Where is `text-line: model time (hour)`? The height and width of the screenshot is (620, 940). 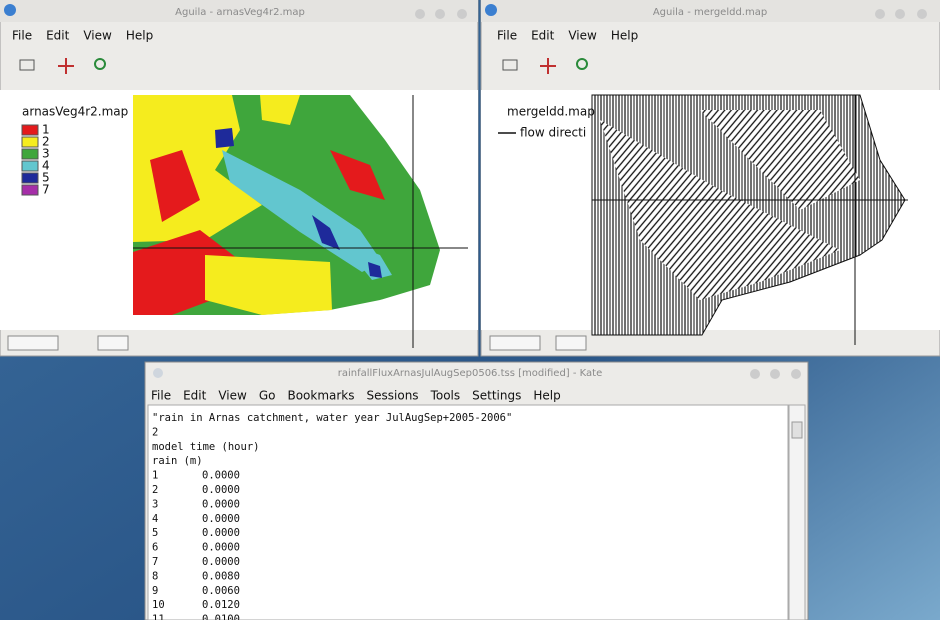
text-line: model time (hour) is located at coordinates (205, 447).